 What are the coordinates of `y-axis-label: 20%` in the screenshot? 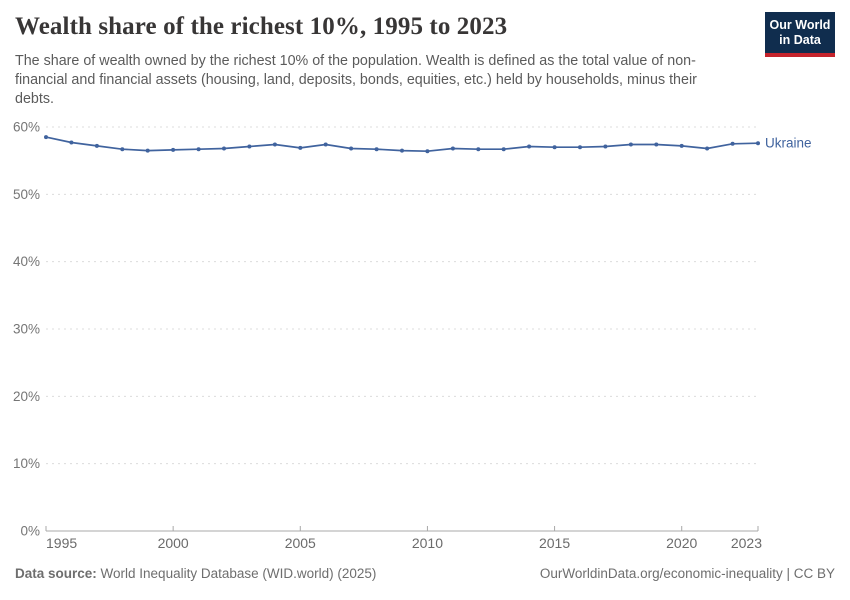 It's located at (26, 396).